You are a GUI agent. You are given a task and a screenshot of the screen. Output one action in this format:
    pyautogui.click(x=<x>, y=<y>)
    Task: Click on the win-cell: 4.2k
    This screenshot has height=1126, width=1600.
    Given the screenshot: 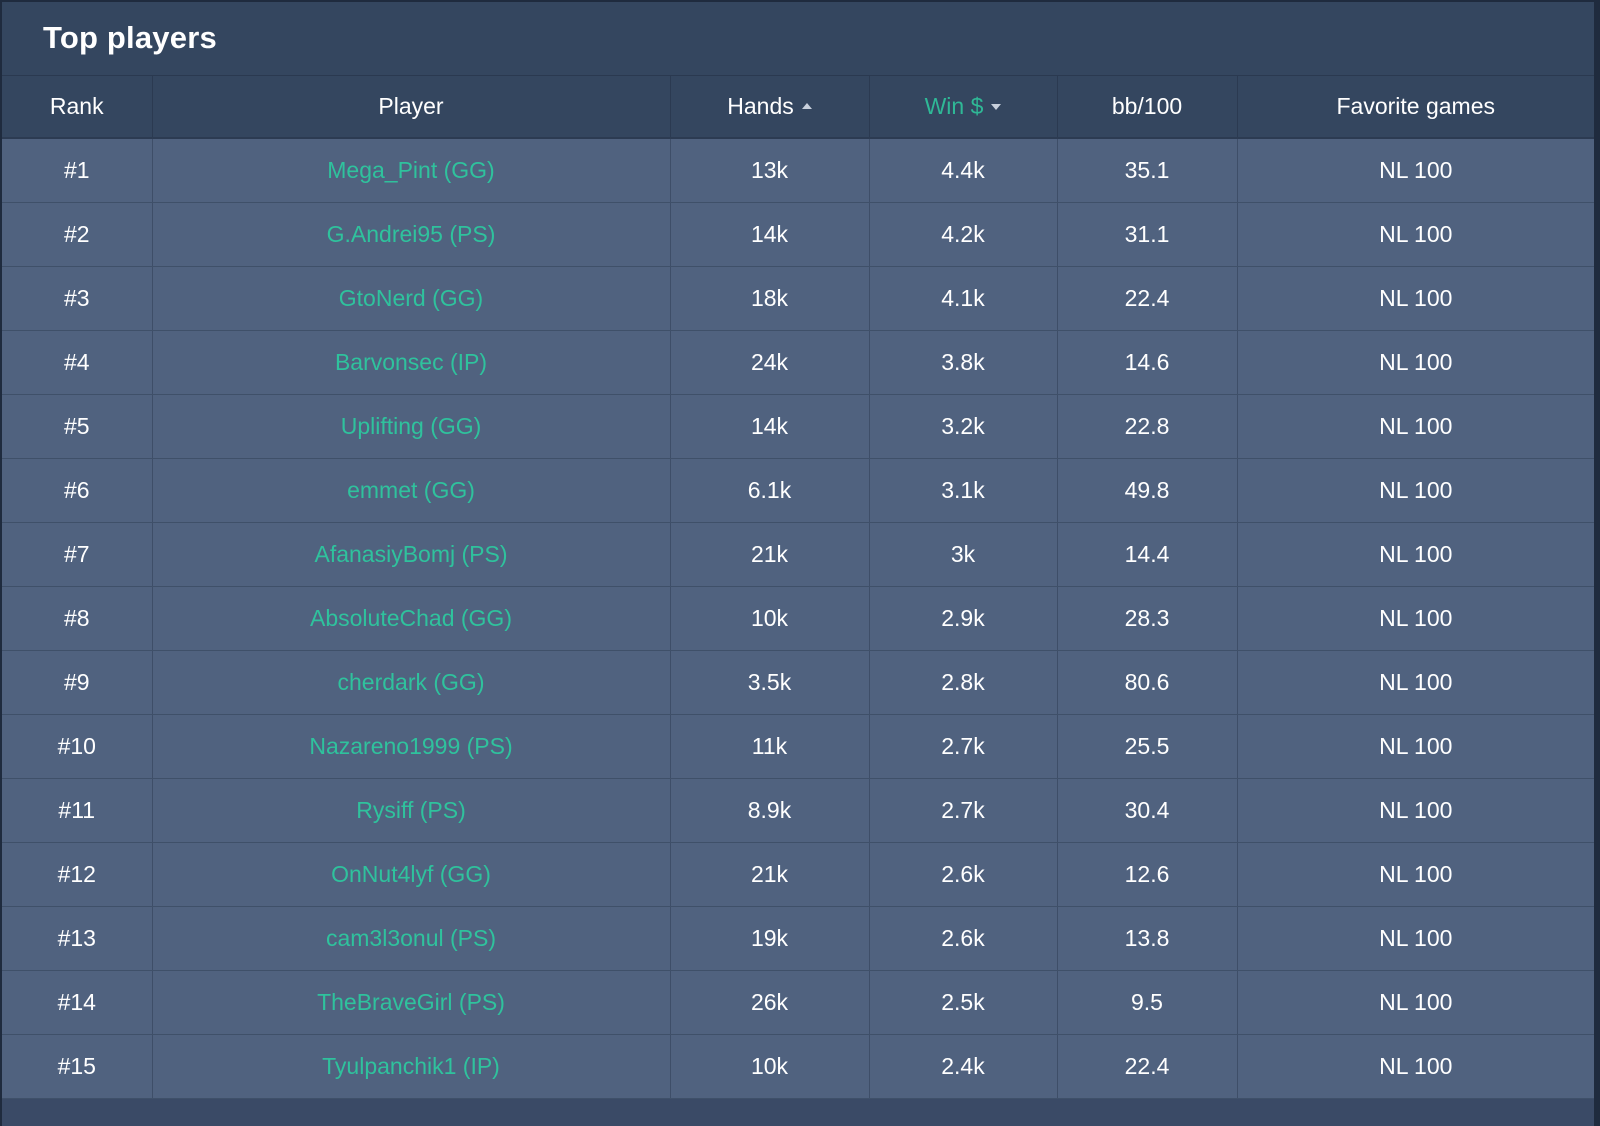 What is the action you would take?
    pyautogui.click(x=963, y=234)
    